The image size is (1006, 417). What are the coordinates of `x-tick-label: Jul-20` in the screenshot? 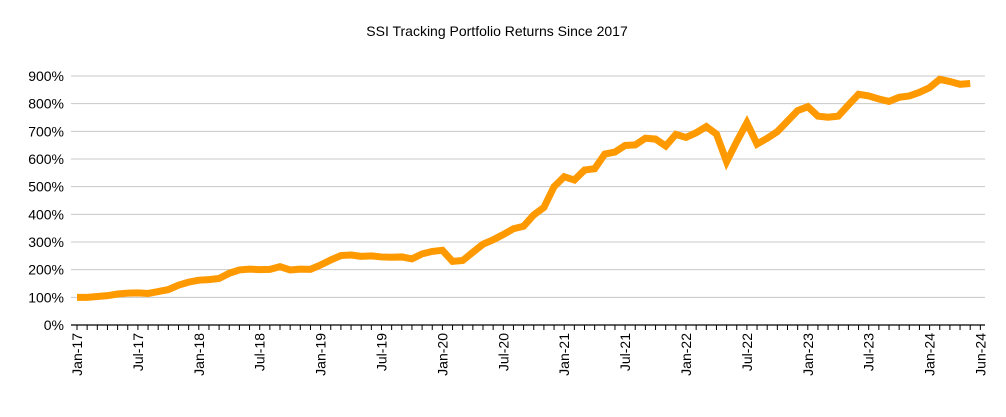 It's located at (503, 352).